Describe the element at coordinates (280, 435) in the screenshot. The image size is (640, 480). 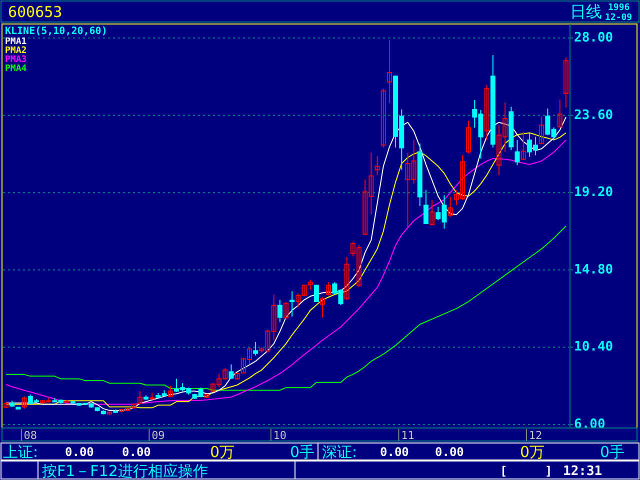
I see `x-tick-label: 10` at that location.